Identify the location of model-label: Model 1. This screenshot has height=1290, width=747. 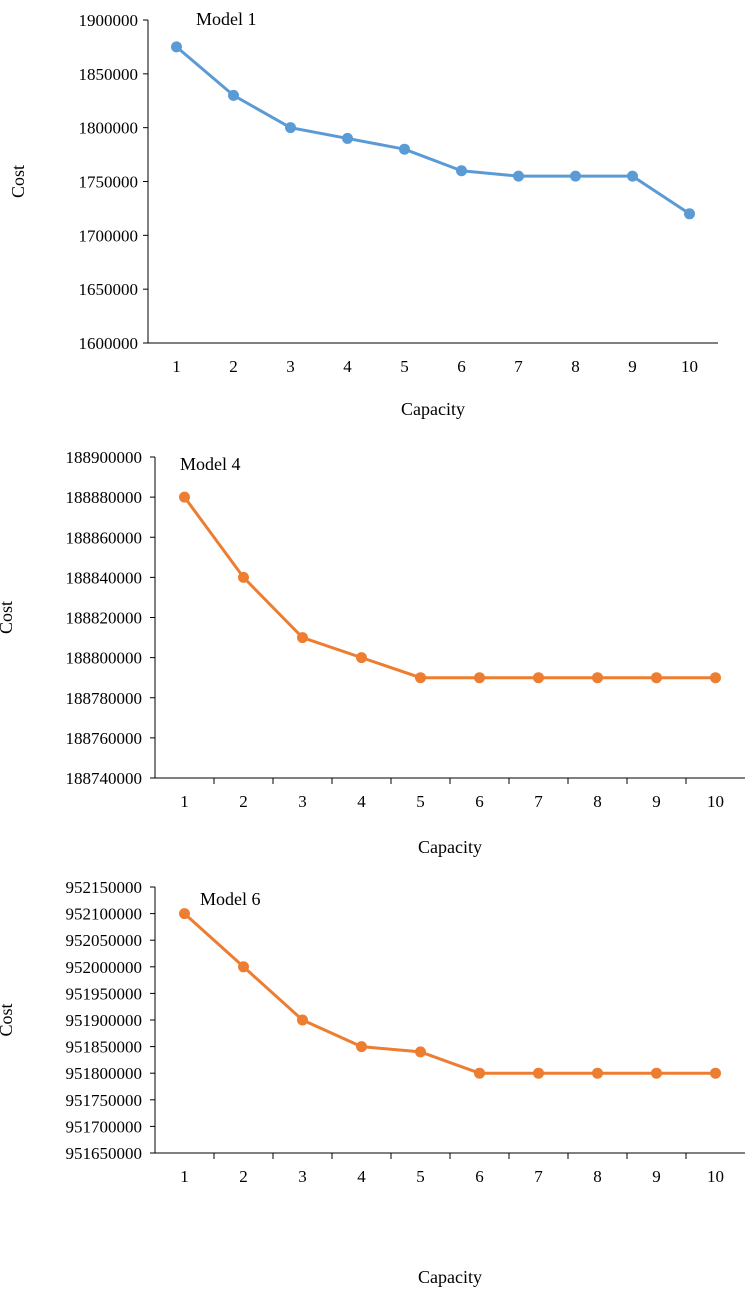
(226, 19).